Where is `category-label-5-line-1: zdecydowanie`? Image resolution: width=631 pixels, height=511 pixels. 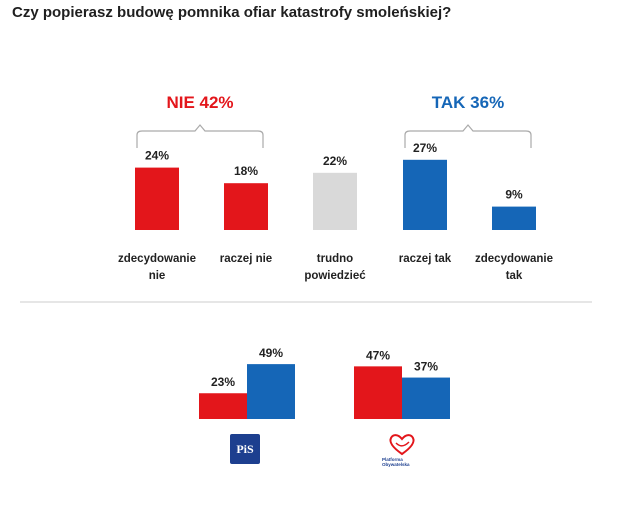
category-label-5-line-1: zdecydowanie is located at coordinates (514, 259).